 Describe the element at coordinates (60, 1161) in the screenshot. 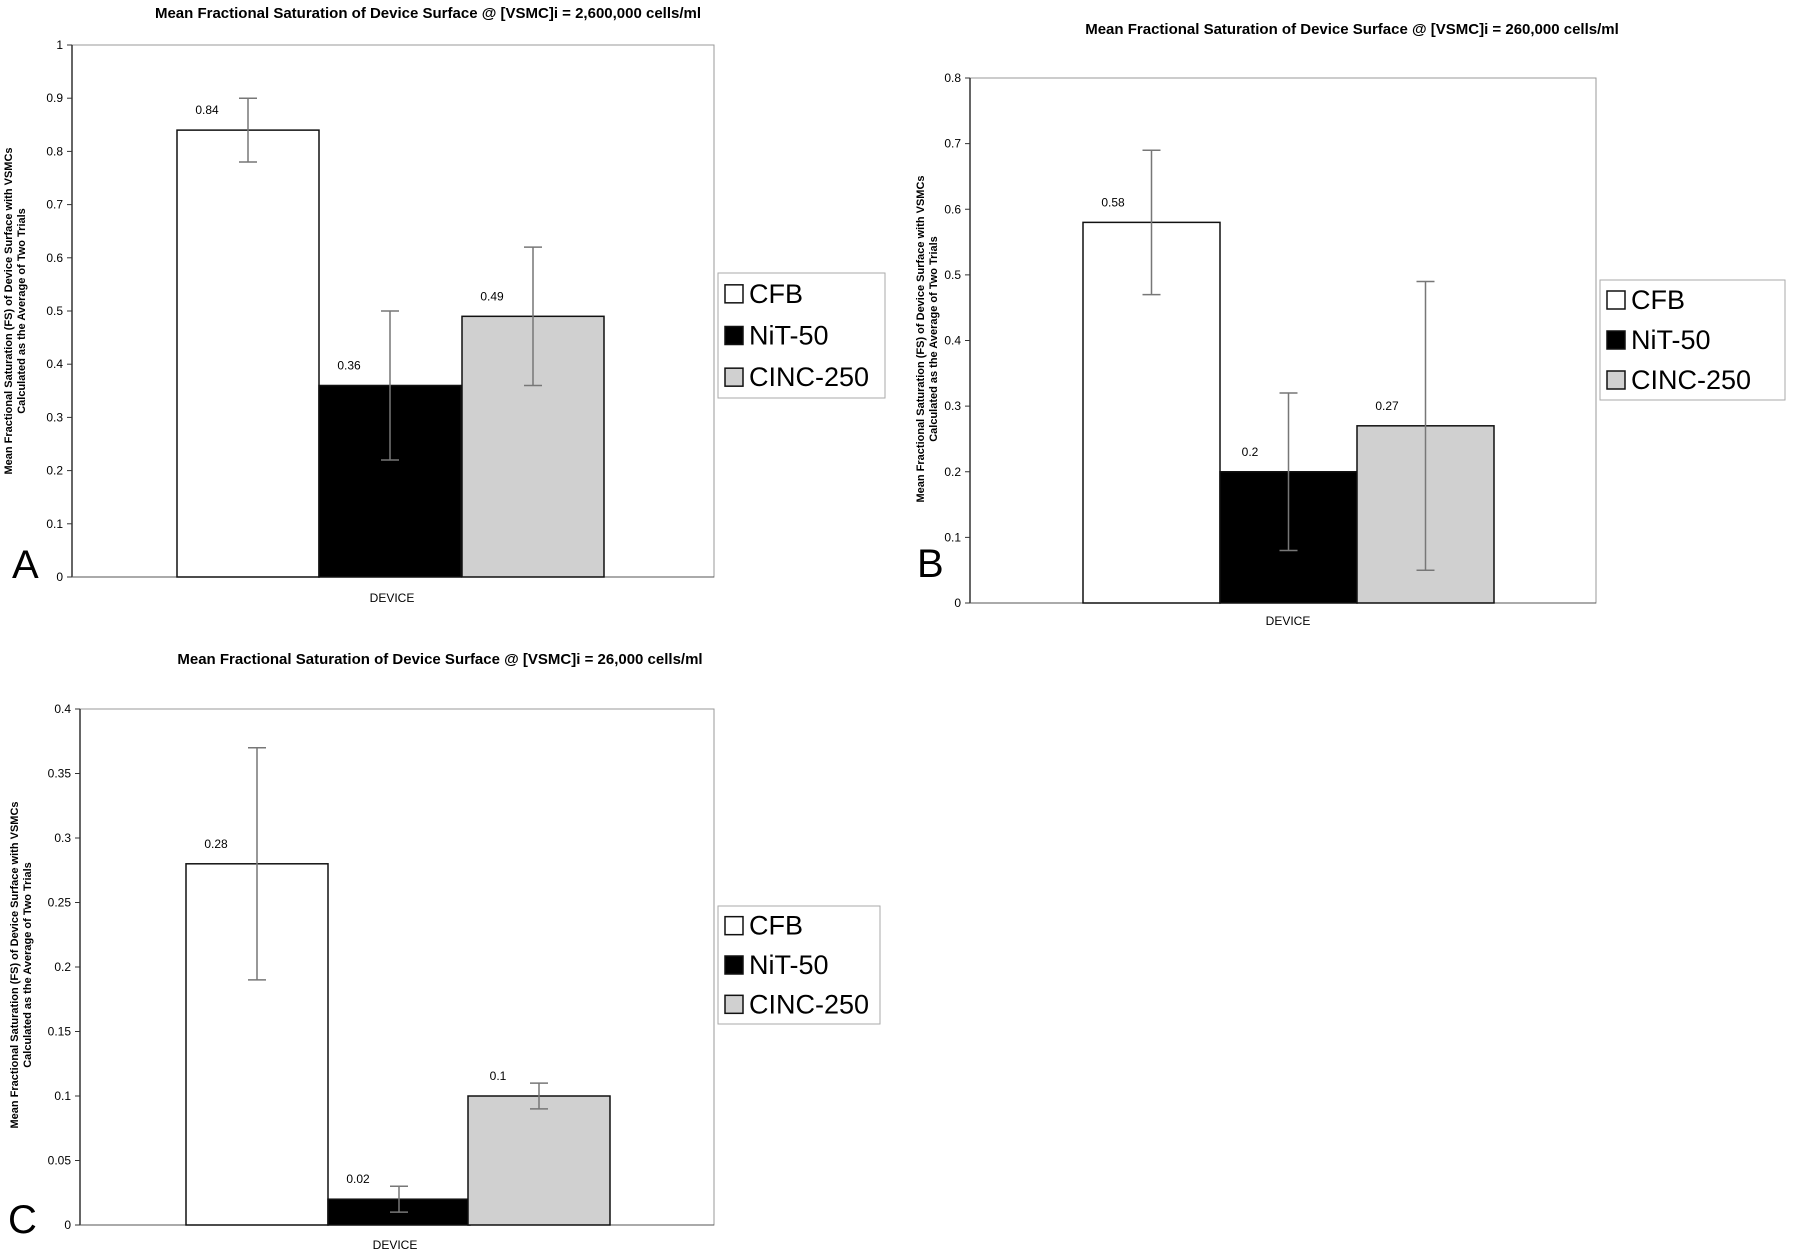

I see `y-tick-label: 0.05` at that location.